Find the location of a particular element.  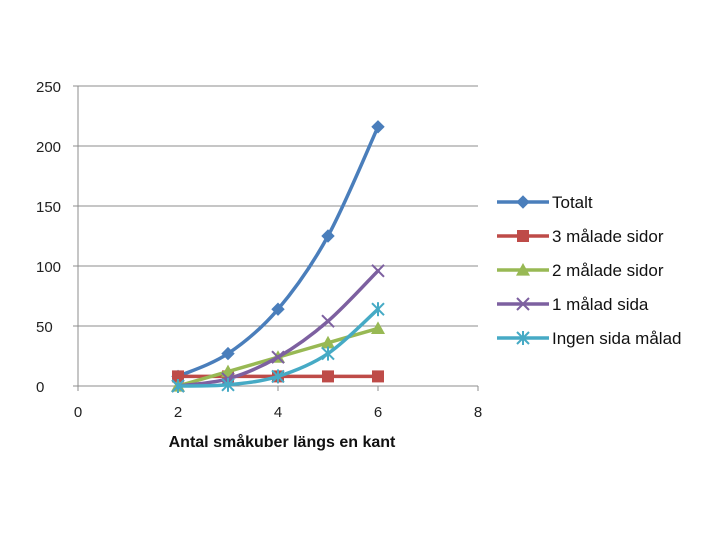

legend-label: 2 målade sidor is located at coordinates (608, 270).